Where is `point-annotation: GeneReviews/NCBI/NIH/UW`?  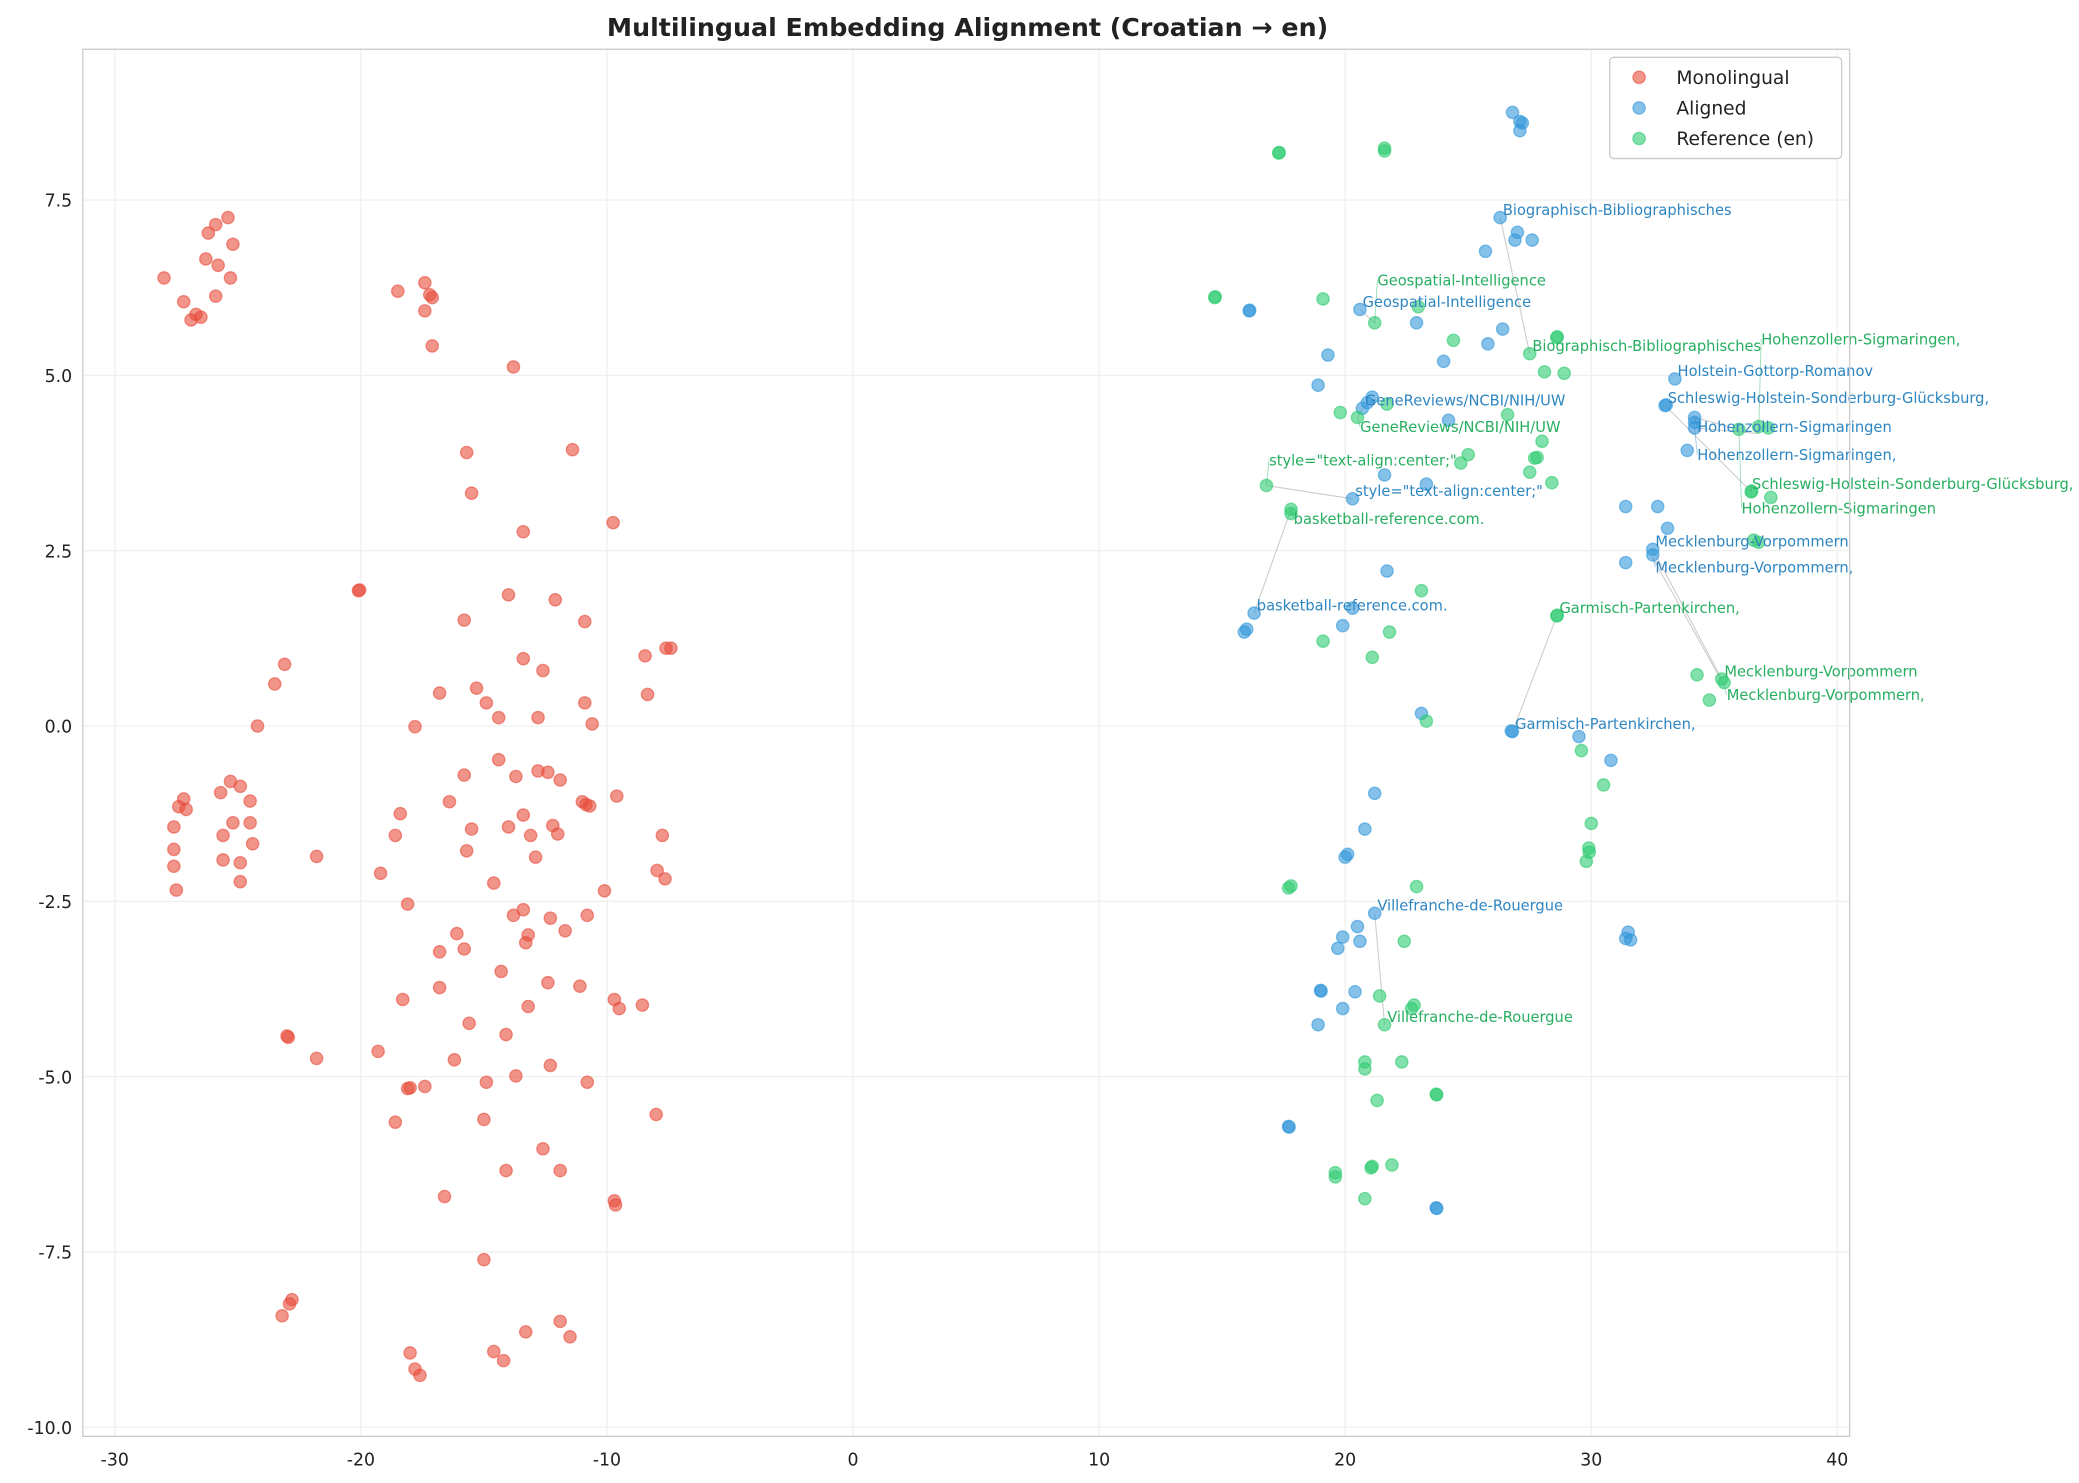 point-annotation: GeneReviews/NCBI/NIH/UW is located at coordinates (1460, 427).